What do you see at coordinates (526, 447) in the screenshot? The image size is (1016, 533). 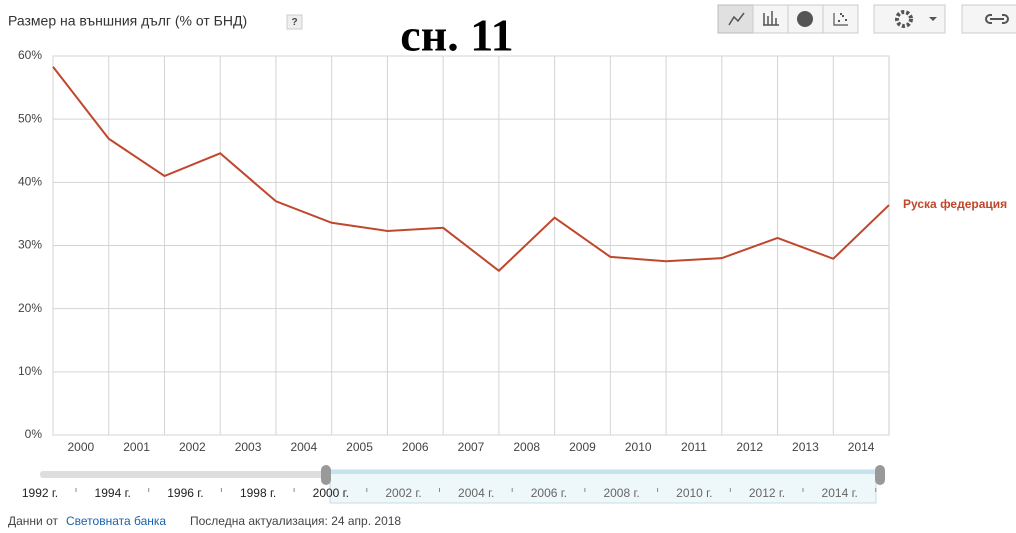 I see `x-tick-label: 2008` at bounding box center [526, 447].